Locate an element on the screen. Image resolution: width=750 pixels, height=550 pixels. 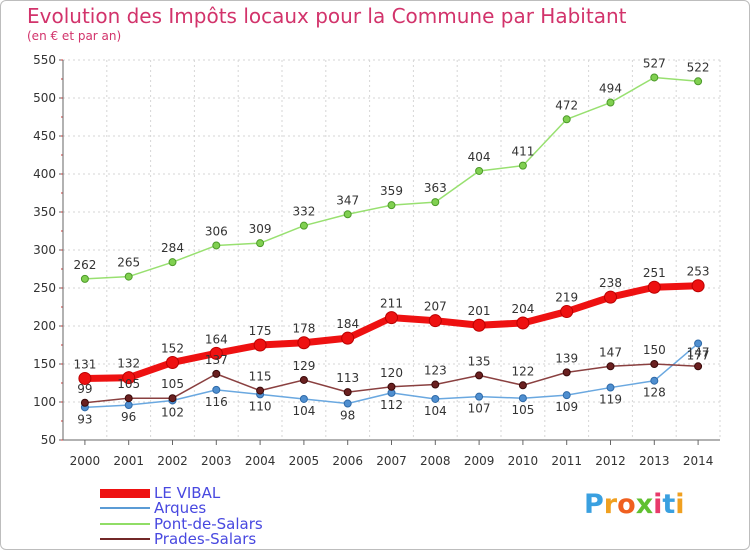
x-tick-label: 2006 is located at coordinates (347, 461).